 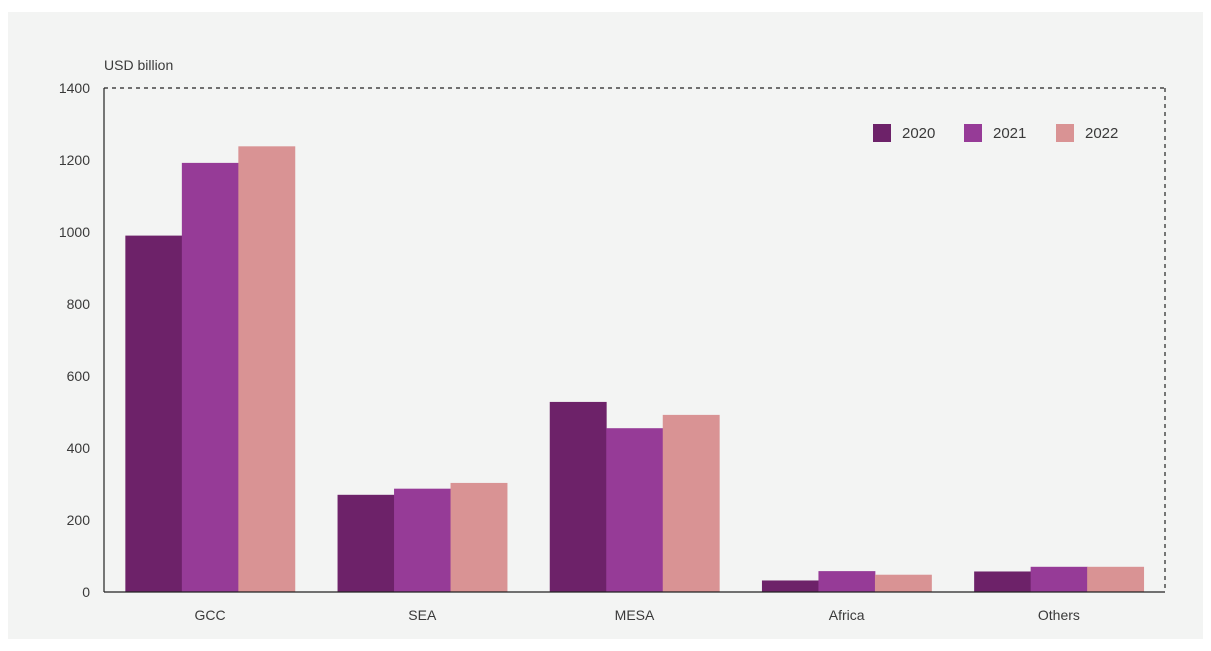 What do you see at coordinates (1065, 133) in the screenshot?
I see `legend-swatch-2022` at bounding box center [1065, 133].